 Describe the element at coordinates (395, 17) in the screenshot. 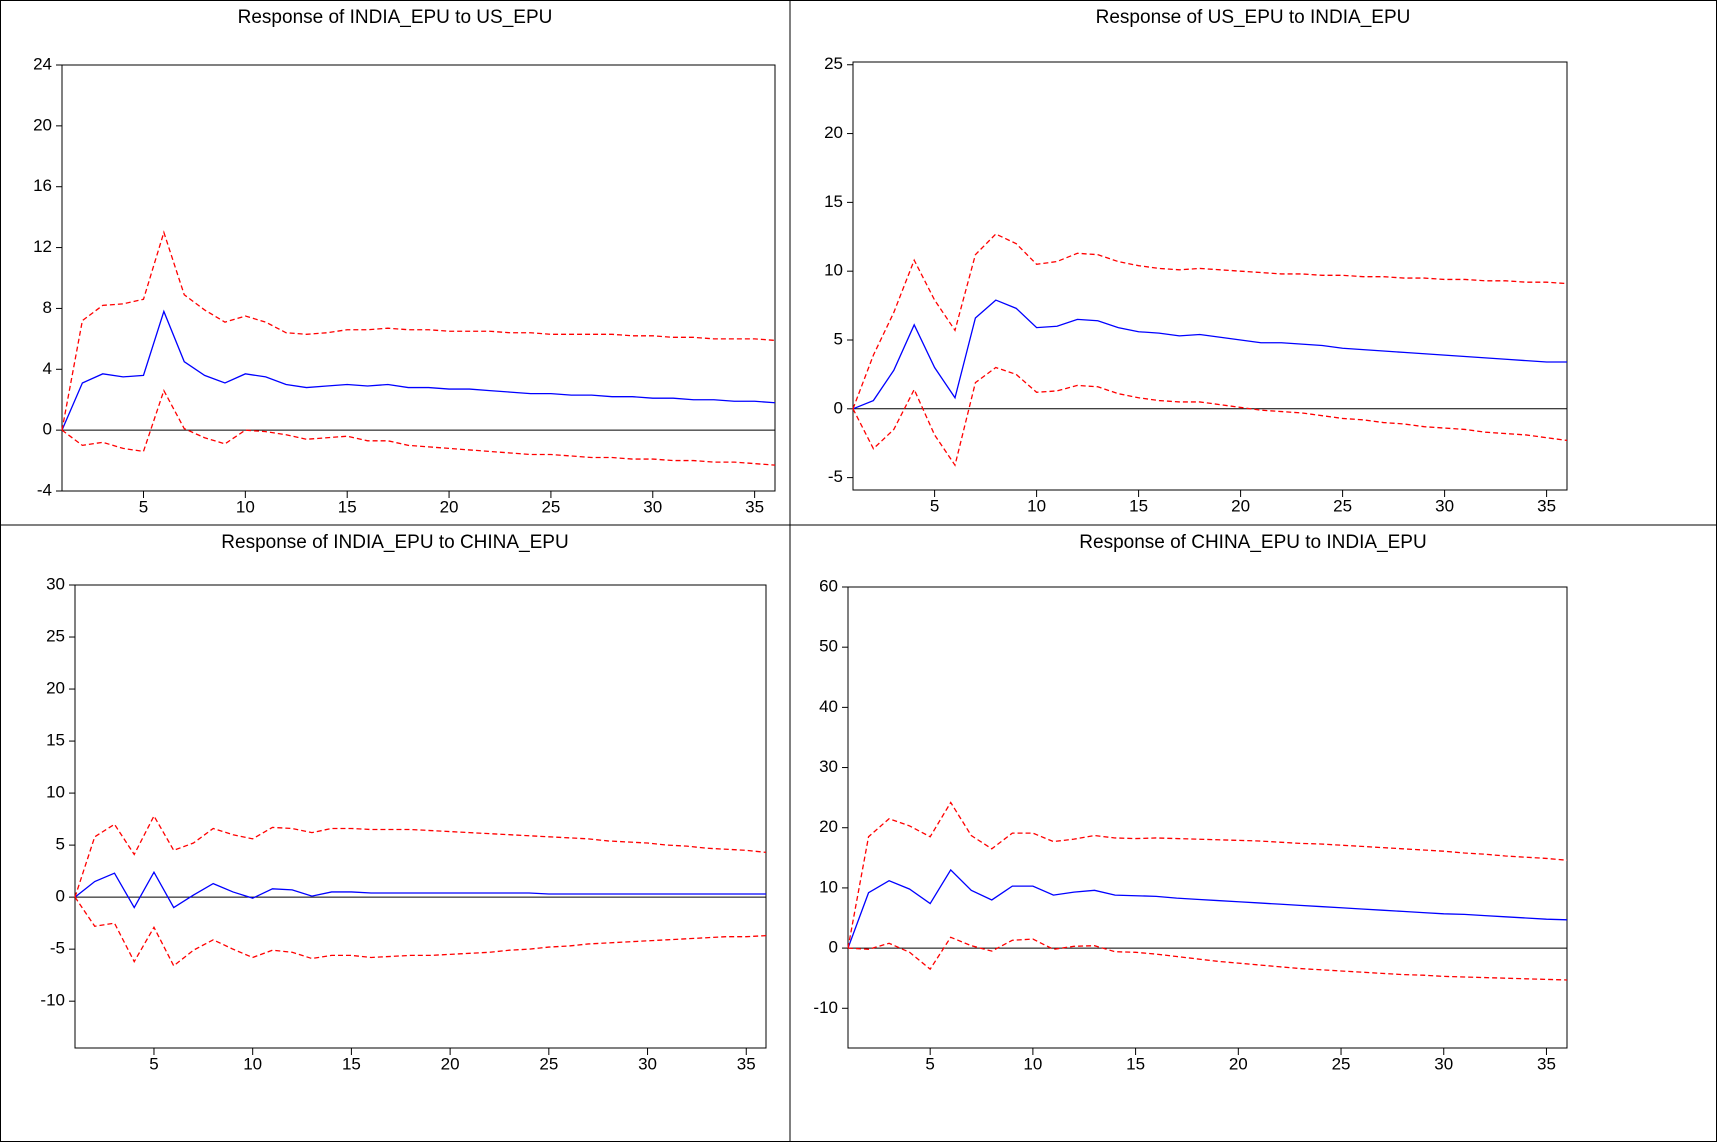

I see `panel-title: Response of INDIA_EPU to US_EPU` at that location.